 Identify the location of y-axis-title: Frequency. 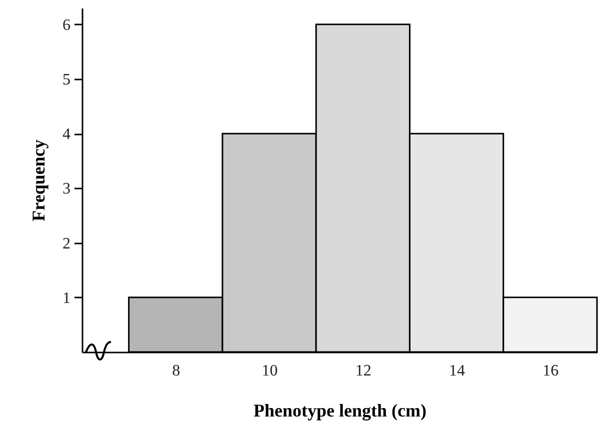
(38, 181).